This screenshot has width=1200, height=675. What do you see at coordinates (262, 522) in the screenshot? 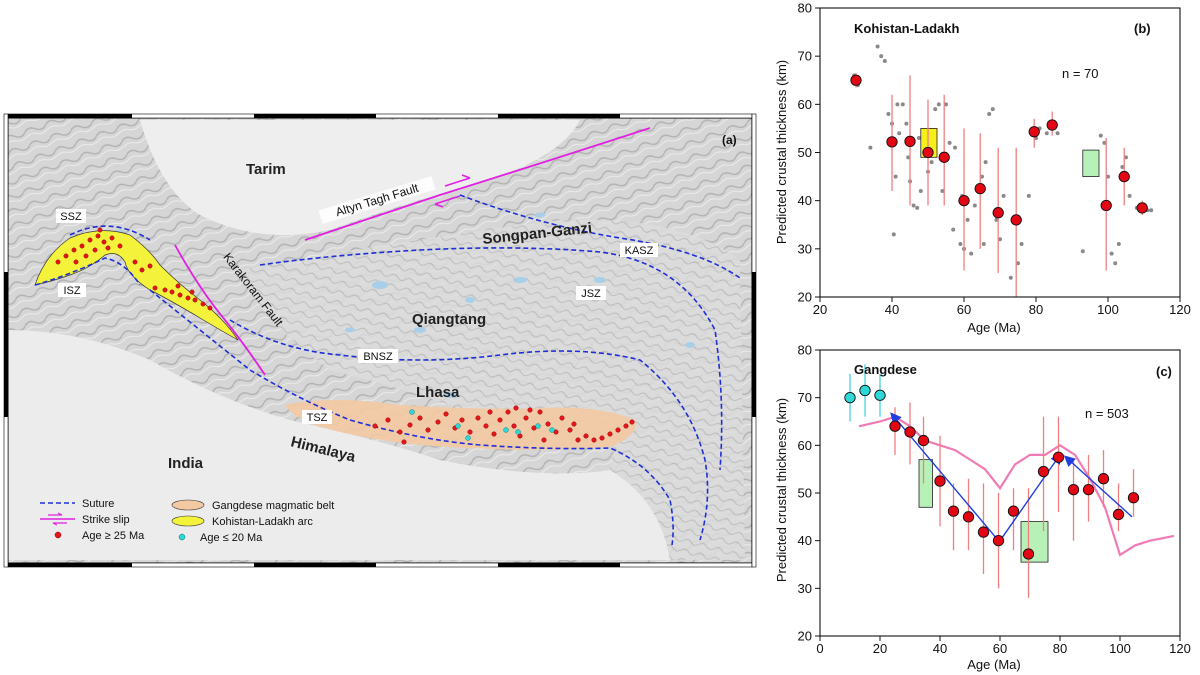
I see `legend-kohistan-label: Kohistan-Ladakh arc` at bounding box center [262, 522].